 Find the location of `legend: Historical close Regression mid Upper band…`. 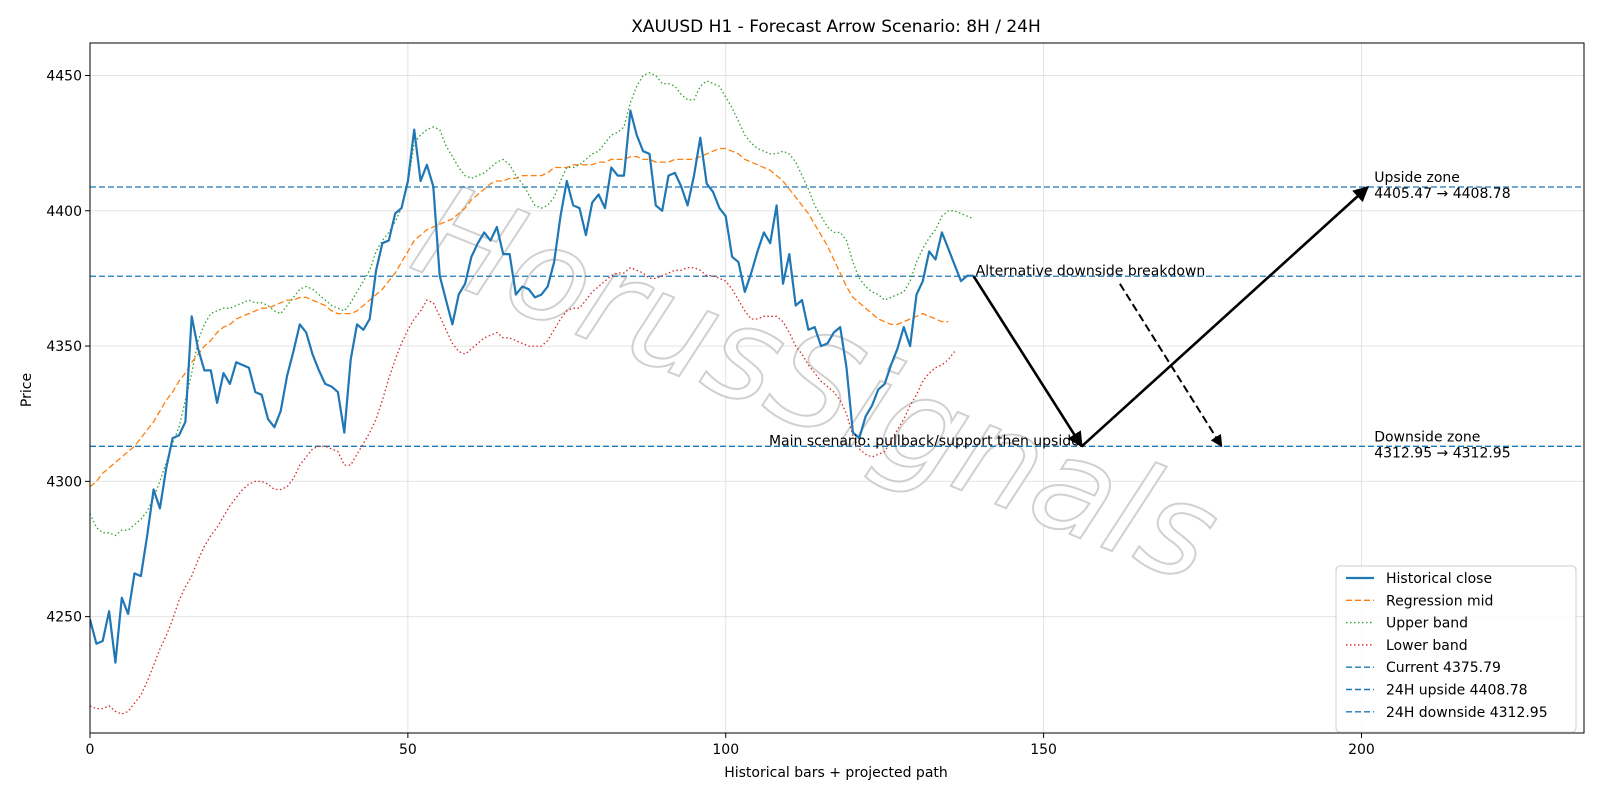

legend: Historical close Regression mid Upper band… is located at coordinates (1456, 649).